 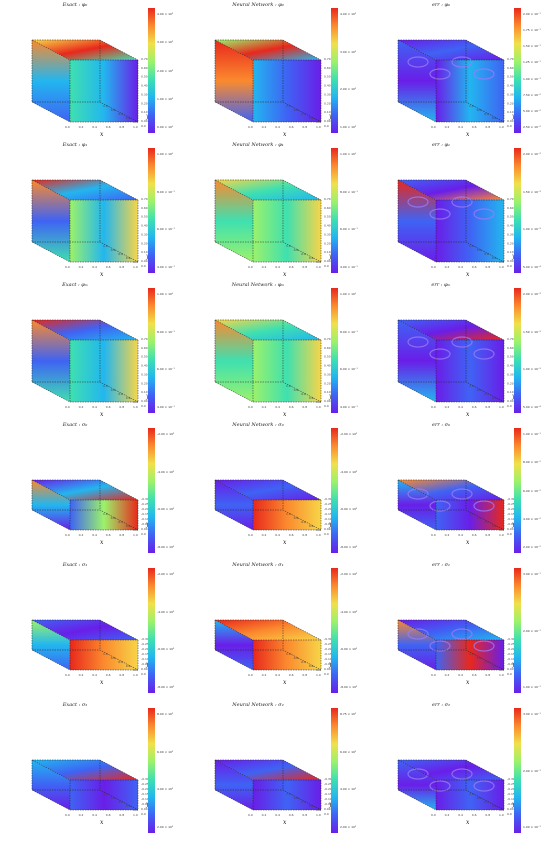 I want to click on chart-title: Exact : σ₀, so click(x=75, y=425).